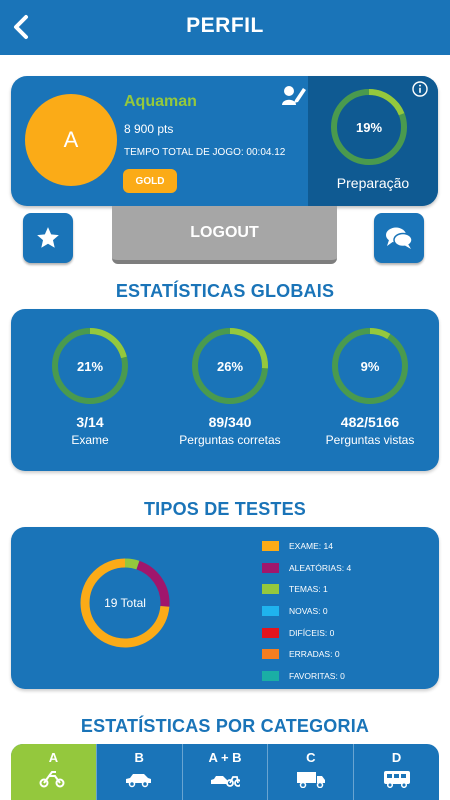 This screenshot has height=800, width=450. Describe the element at coordinates (149, 129) in the screenshot. I see `points: 8 900 pts` at that location.